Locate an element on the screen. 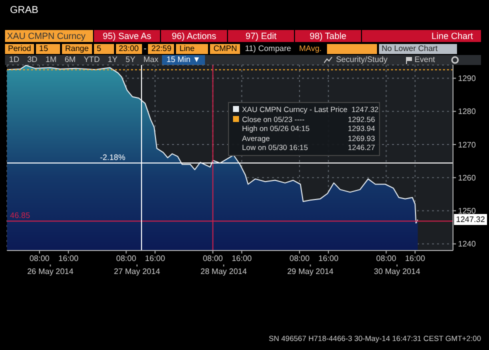  text: MAvg. is located at coordinates (310, 49).